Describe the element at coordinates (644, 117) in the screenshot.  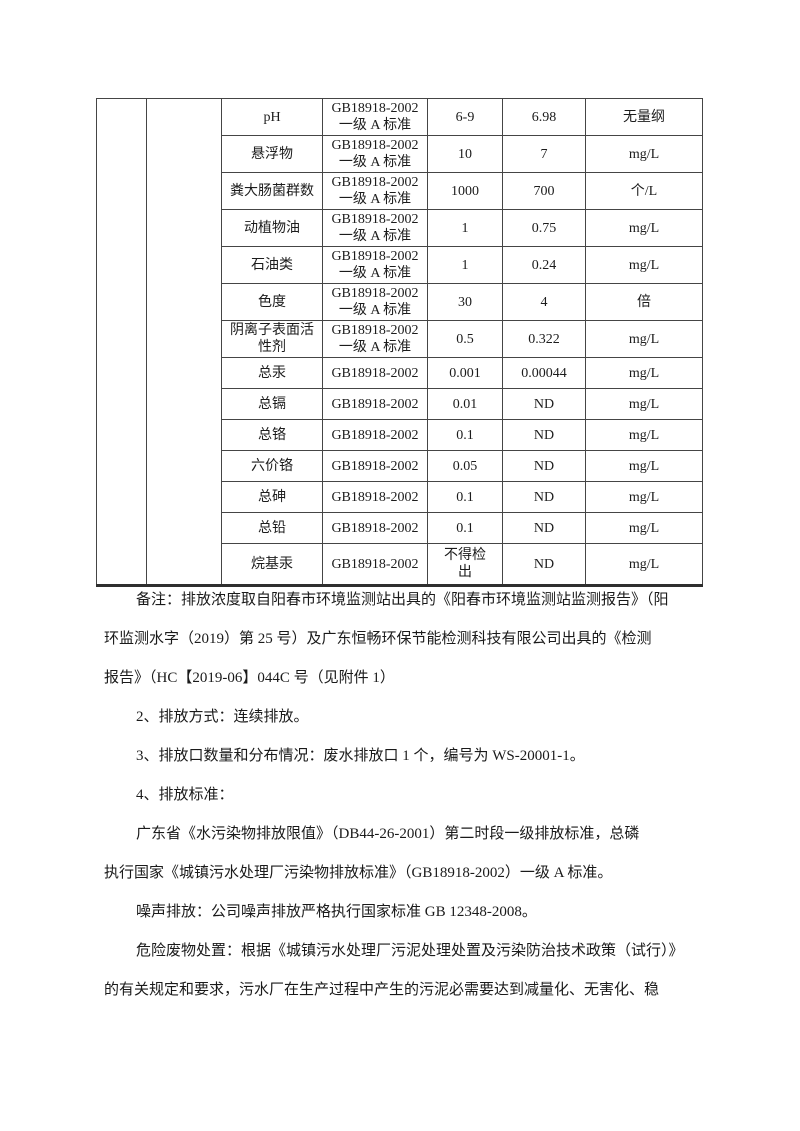
I see `cell-unit: 无量纲` at that location.